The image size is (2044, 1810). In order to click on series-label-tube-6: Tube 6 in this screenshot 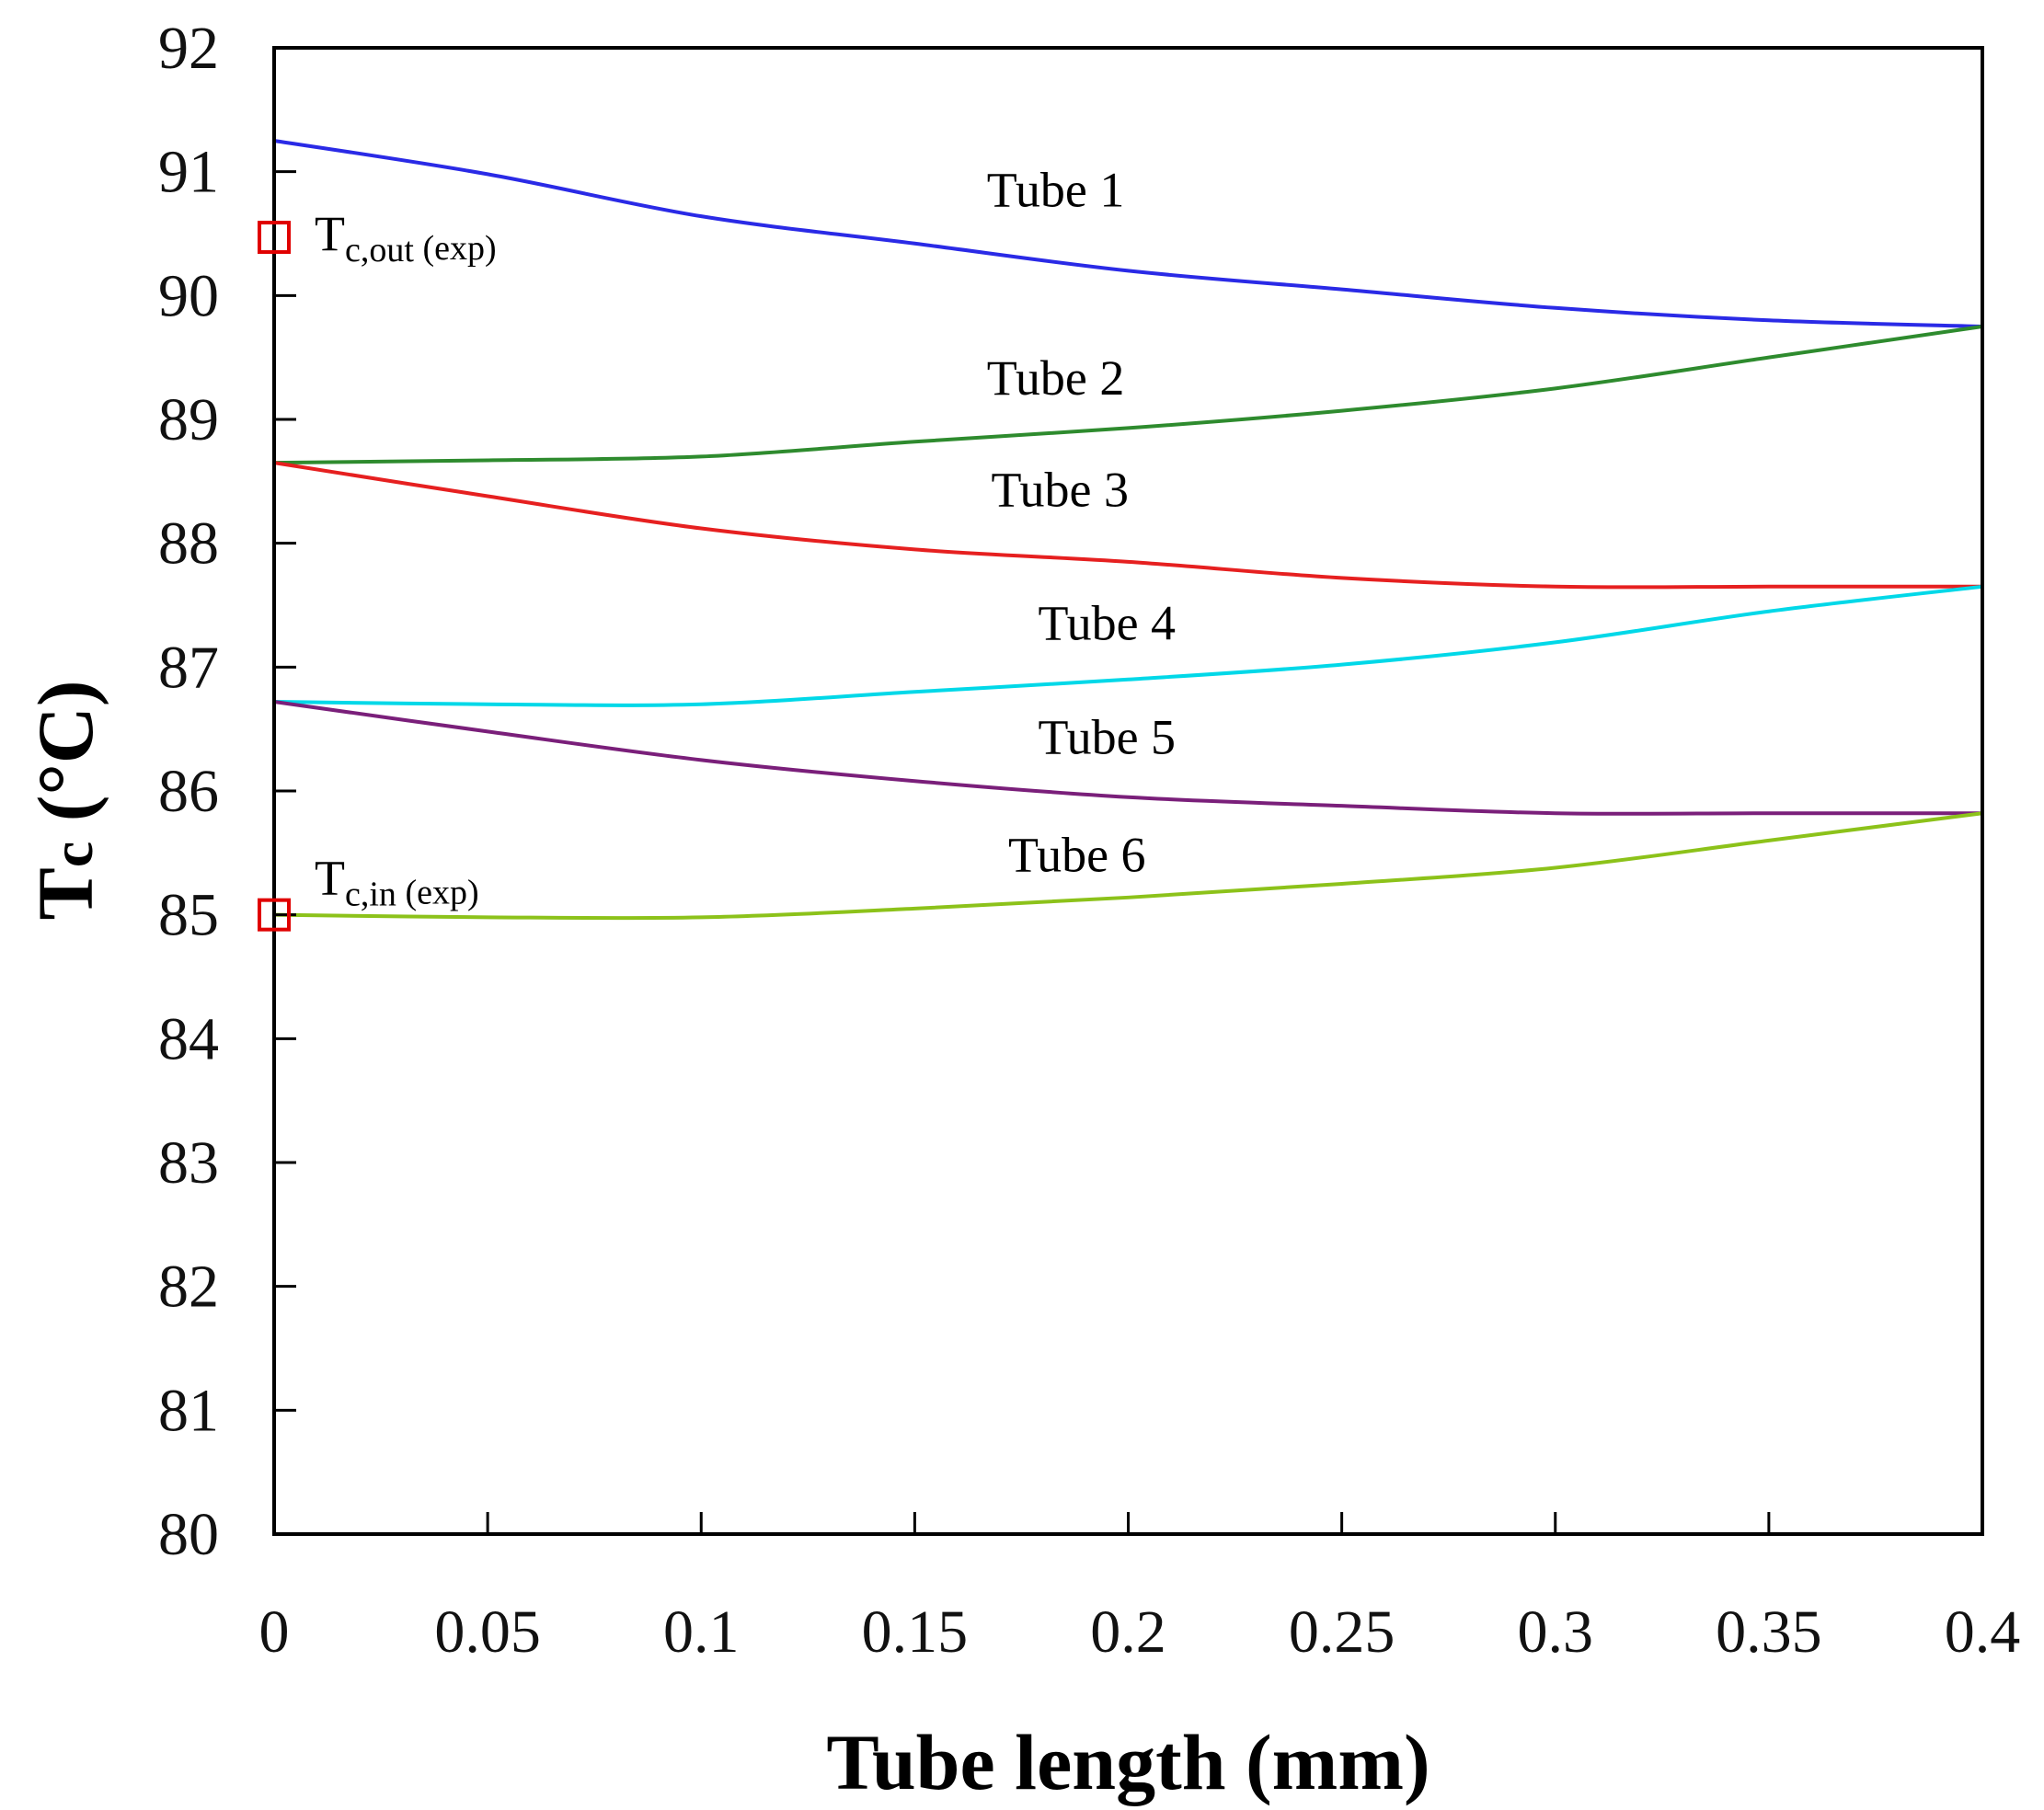, I will do `click(1077, 855)`.